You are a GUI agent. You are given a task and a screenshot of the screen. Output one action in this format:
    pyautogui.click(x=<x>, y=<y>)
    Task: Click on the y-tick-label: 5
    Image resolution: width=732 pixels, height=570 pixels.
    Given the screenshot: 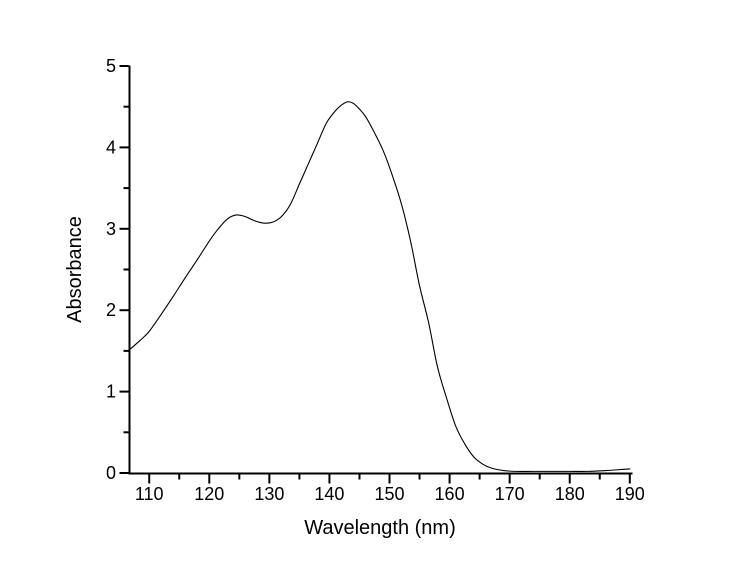 What is the action you would take?
    pyautogui.click(x=111, y=66)
    